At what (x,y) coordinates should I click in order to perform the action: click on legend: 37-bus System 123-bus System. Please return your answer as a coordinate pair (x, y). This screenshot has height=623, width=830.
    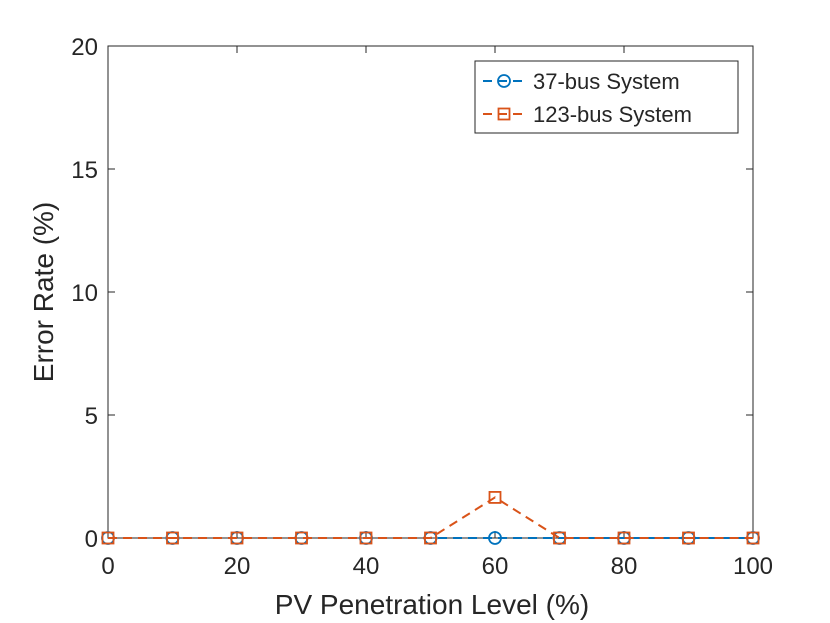
    Looking at the image, I should click on (606, 97).